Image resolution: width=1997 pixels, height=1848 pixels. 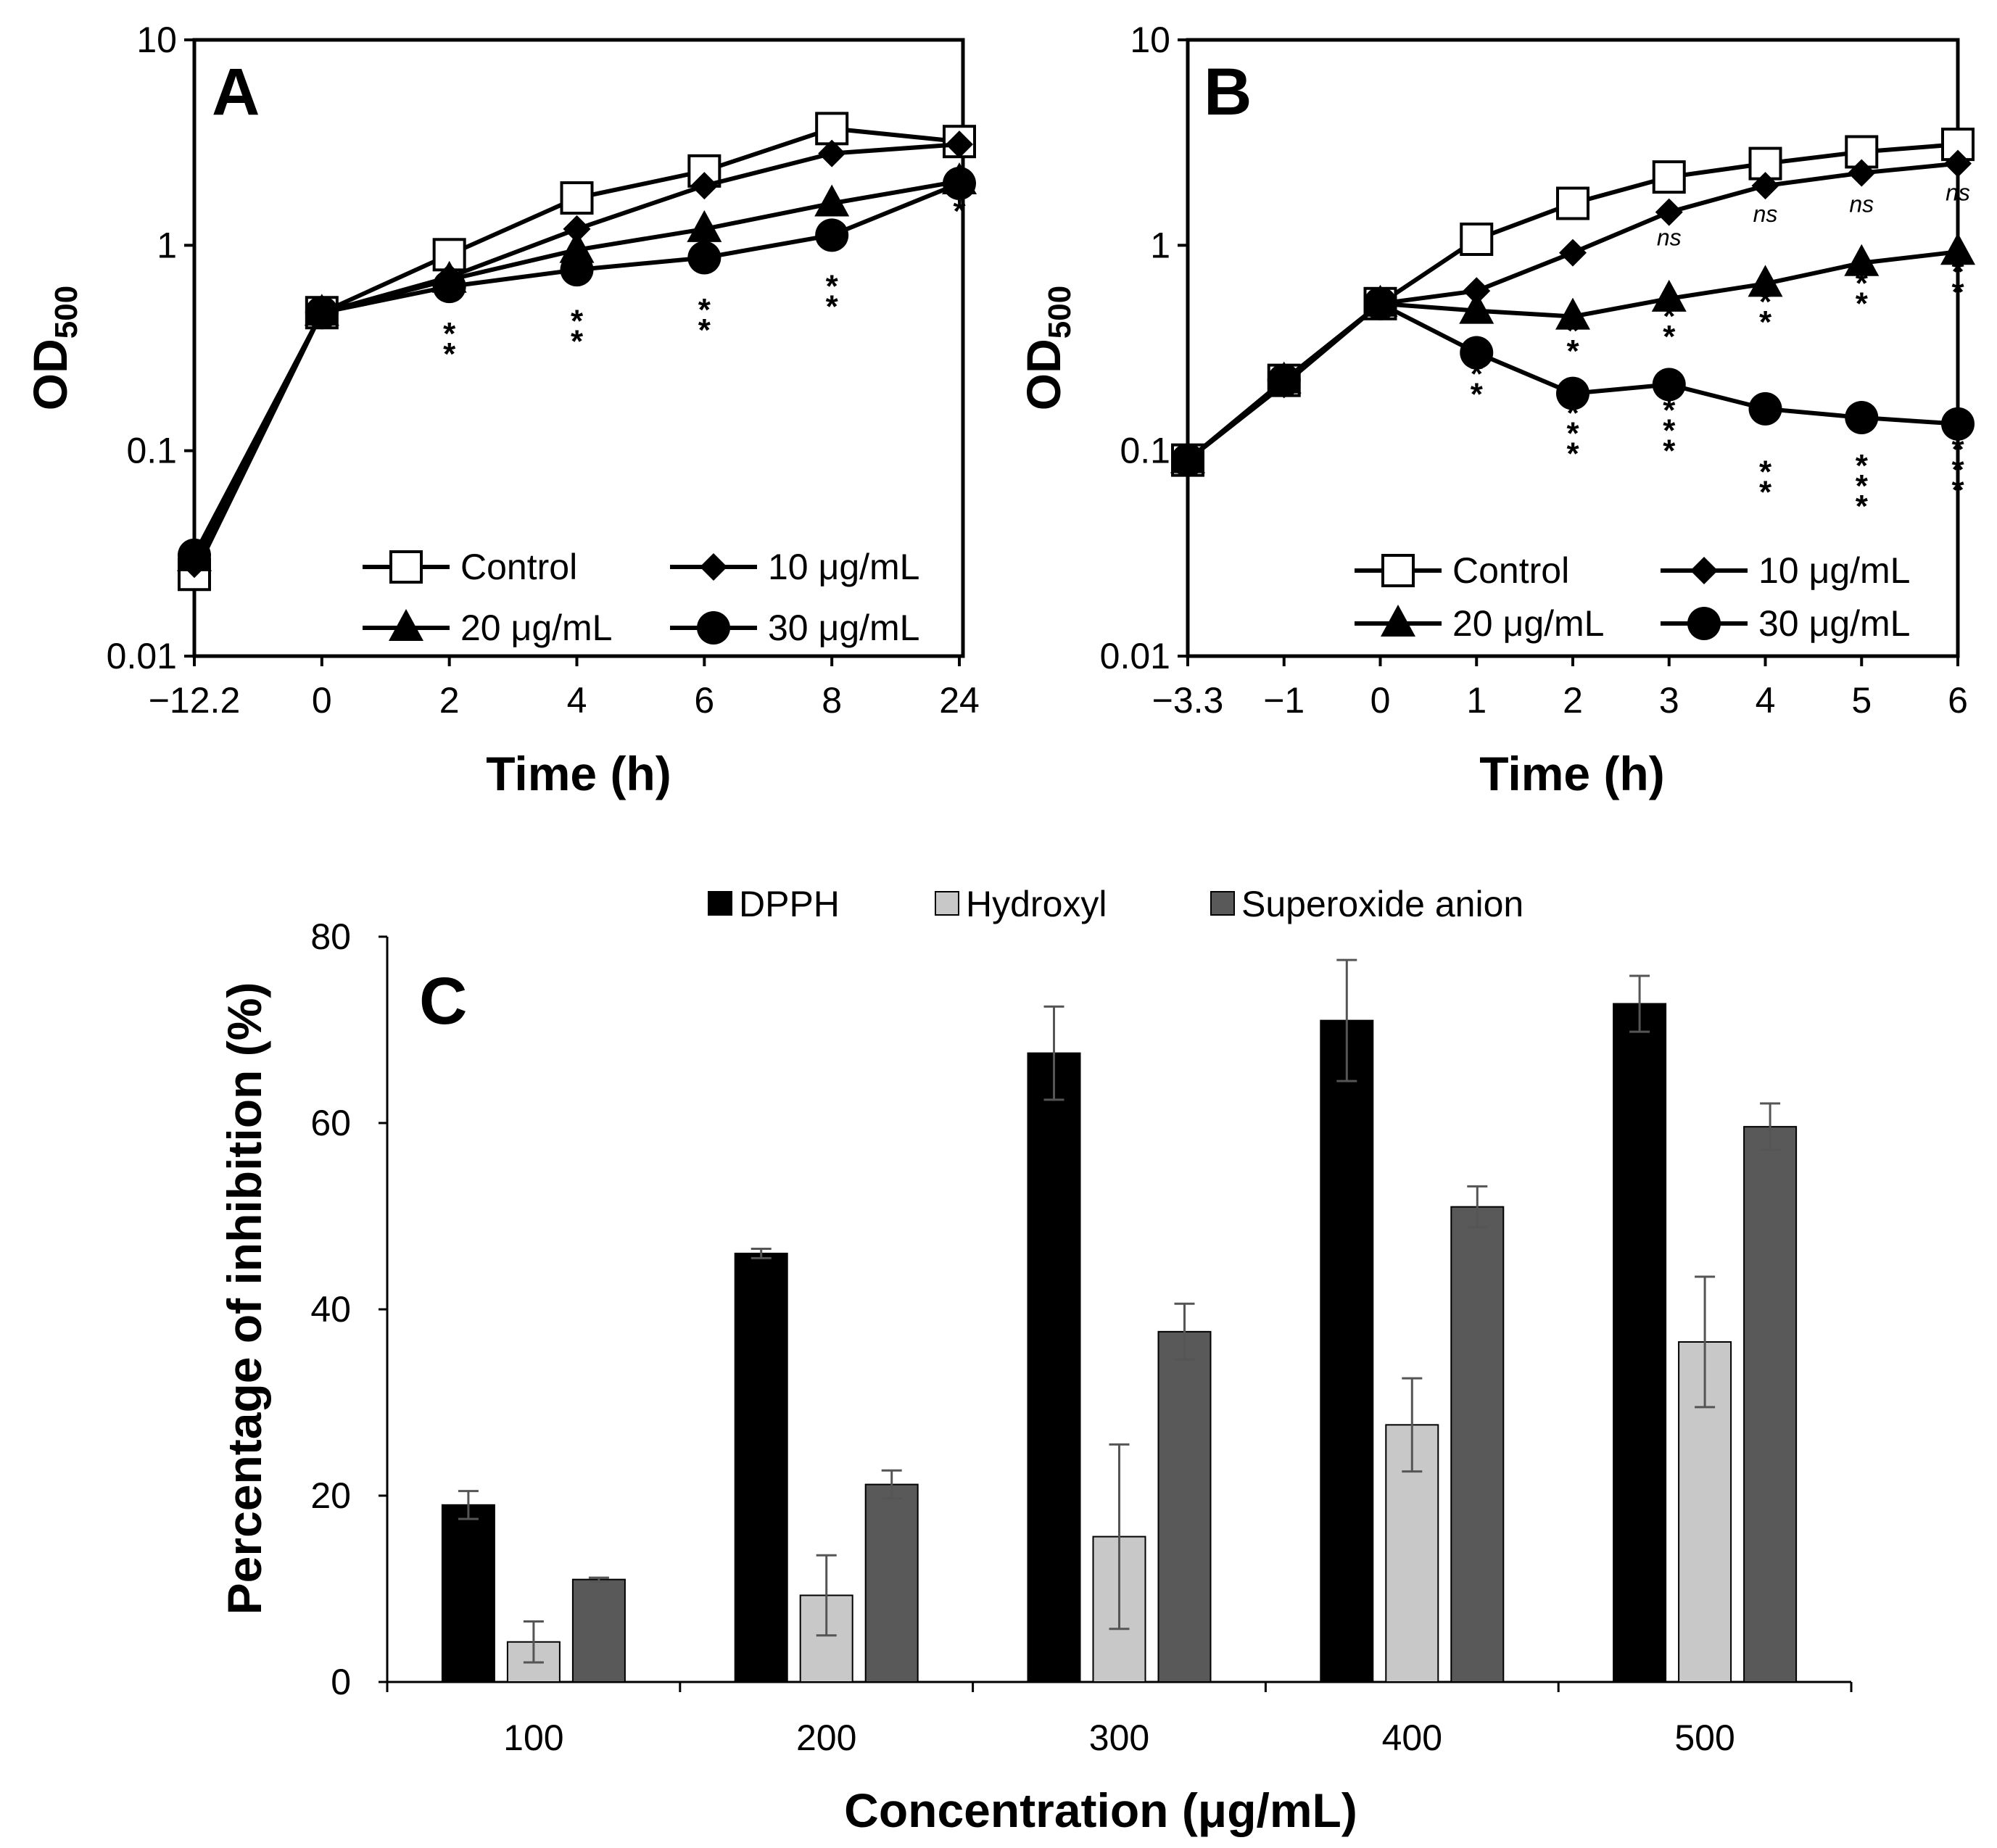 I want to click on panel-b-y-tick-label: 1, so click(x=1160, y=245).